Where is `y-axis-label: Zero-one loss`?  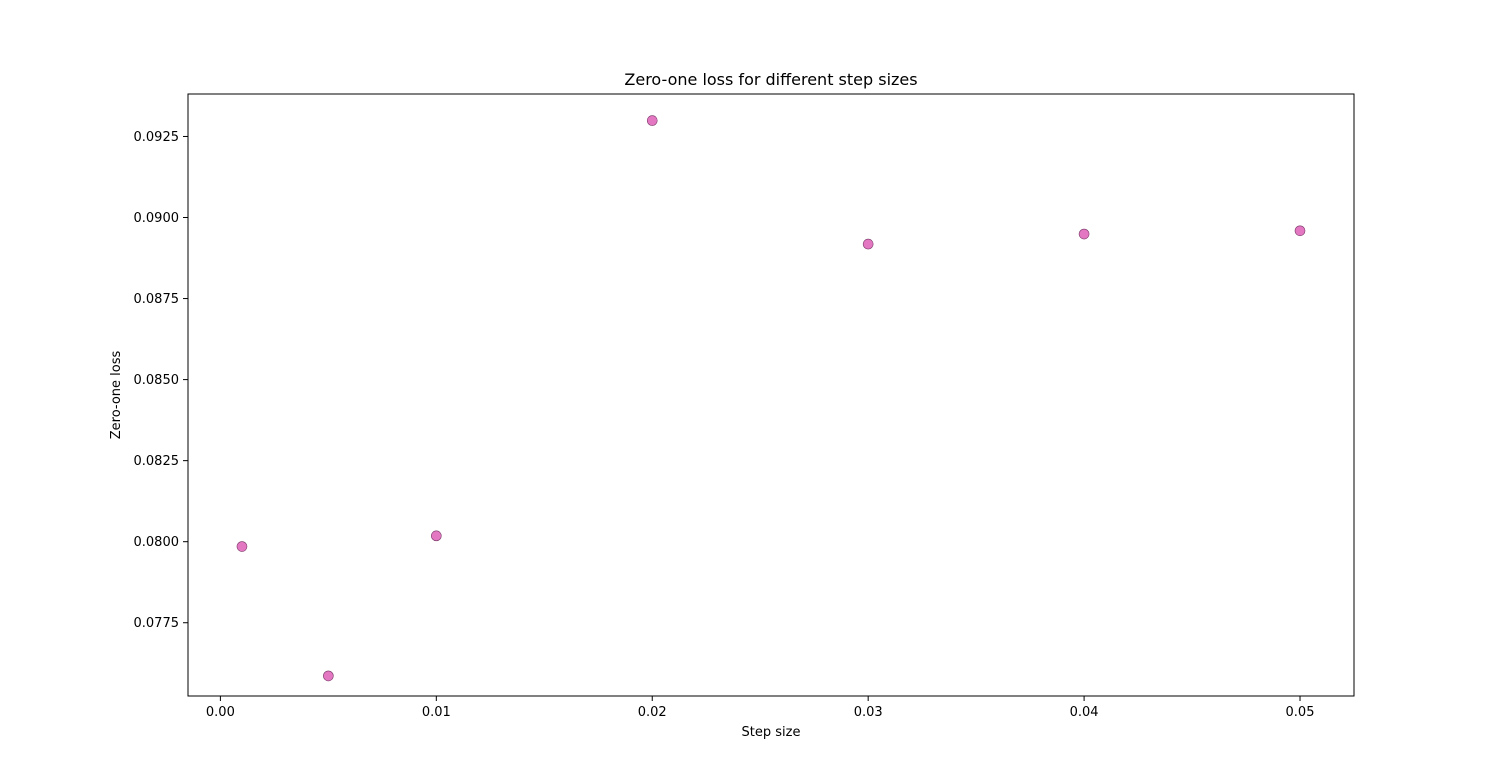 y-axis-label: Zero-one loss is located at coordinates (116, 395).